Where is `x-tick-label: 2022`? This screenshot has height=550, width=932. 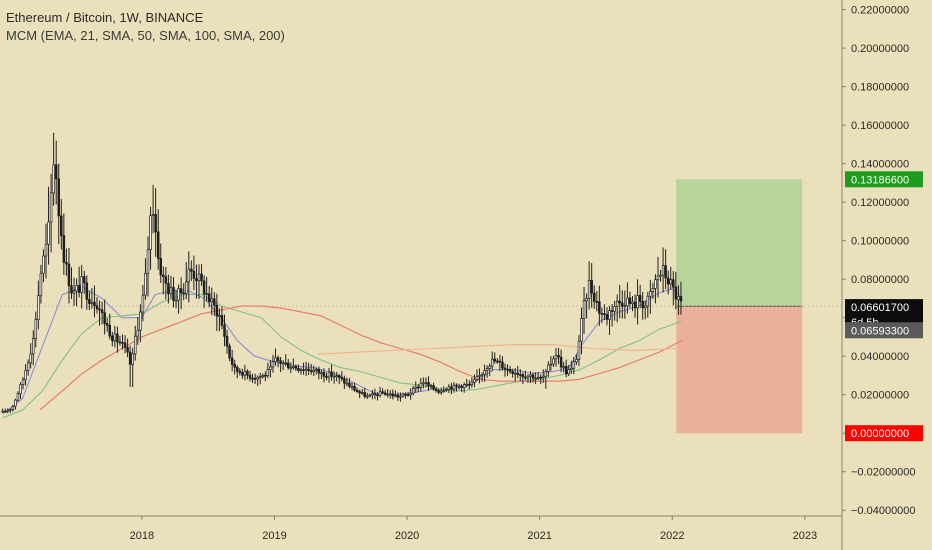 x-tick-label: 2022 is located at coordinates (672, 536).